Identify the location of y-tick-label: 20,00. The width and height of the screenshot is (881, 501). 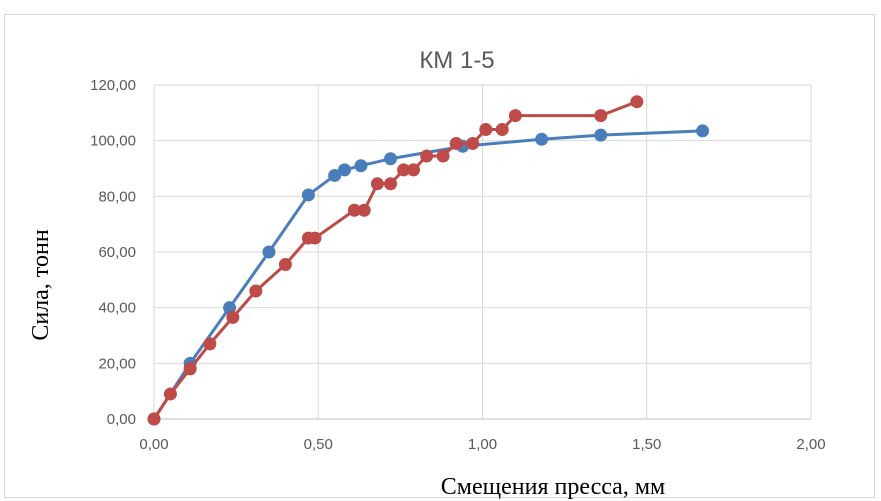
(117, 363).